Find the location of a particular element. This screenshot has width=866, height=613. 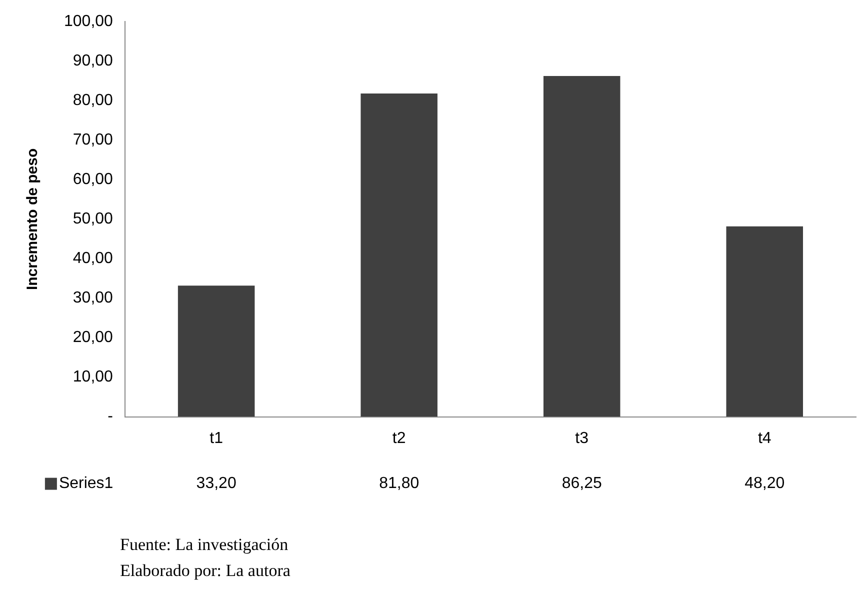

y-tick-label: 50,00 is located at coordinates (93, 219).